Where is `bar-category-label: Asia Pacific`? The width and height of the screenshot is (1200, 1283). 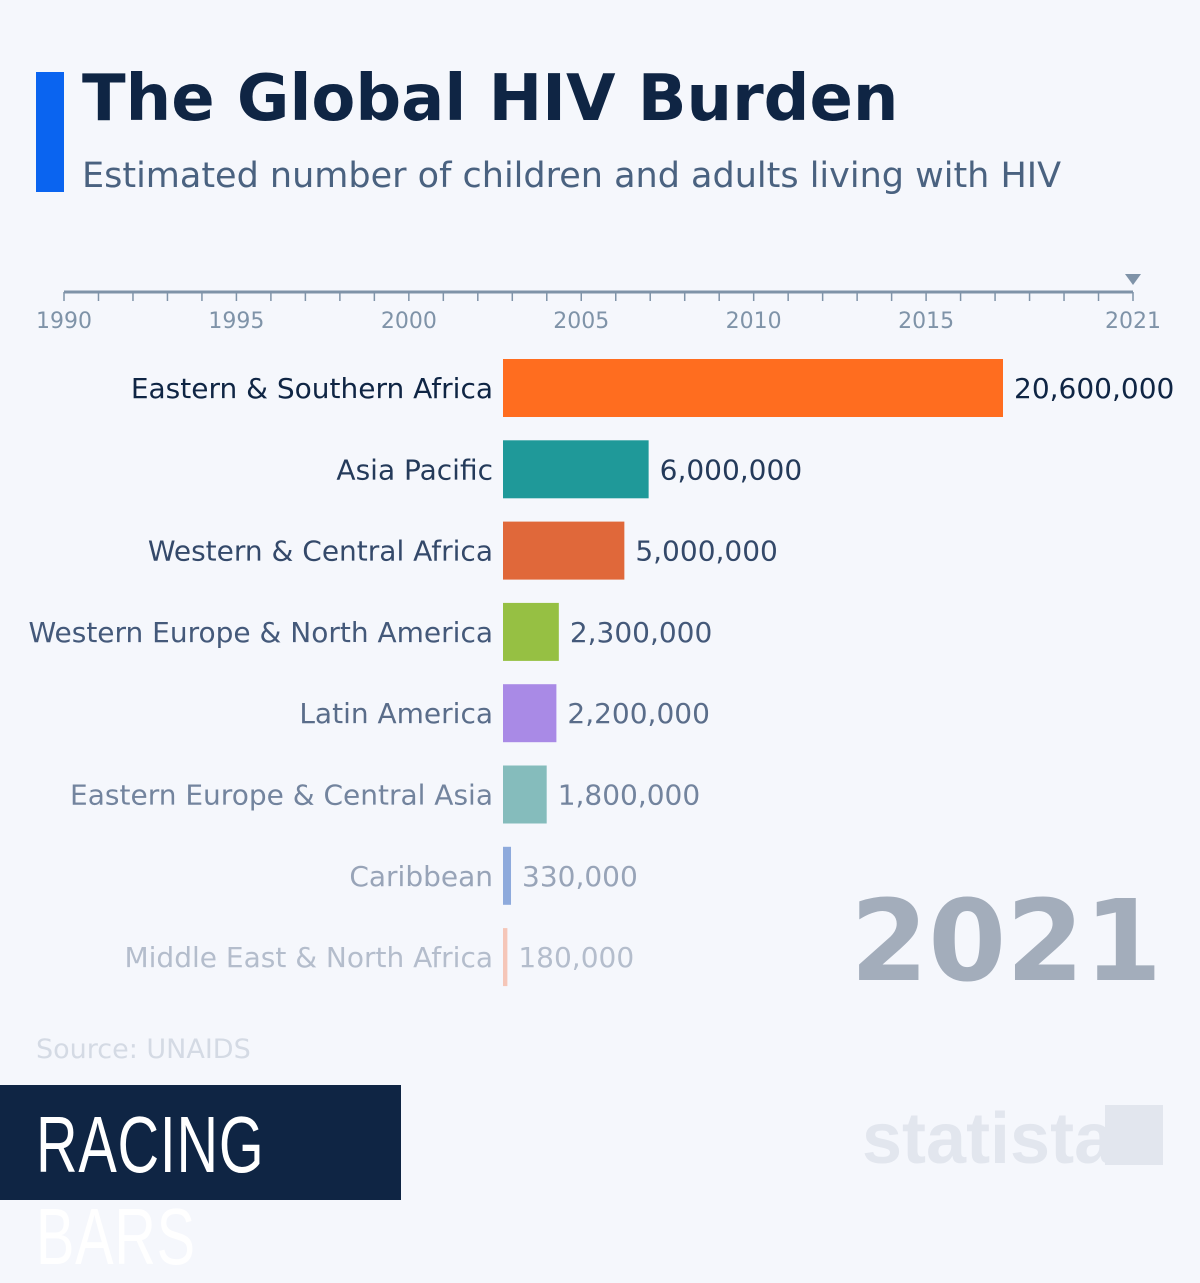 bar-category-label: Asia Pacific is located at coordinates (414, 469).